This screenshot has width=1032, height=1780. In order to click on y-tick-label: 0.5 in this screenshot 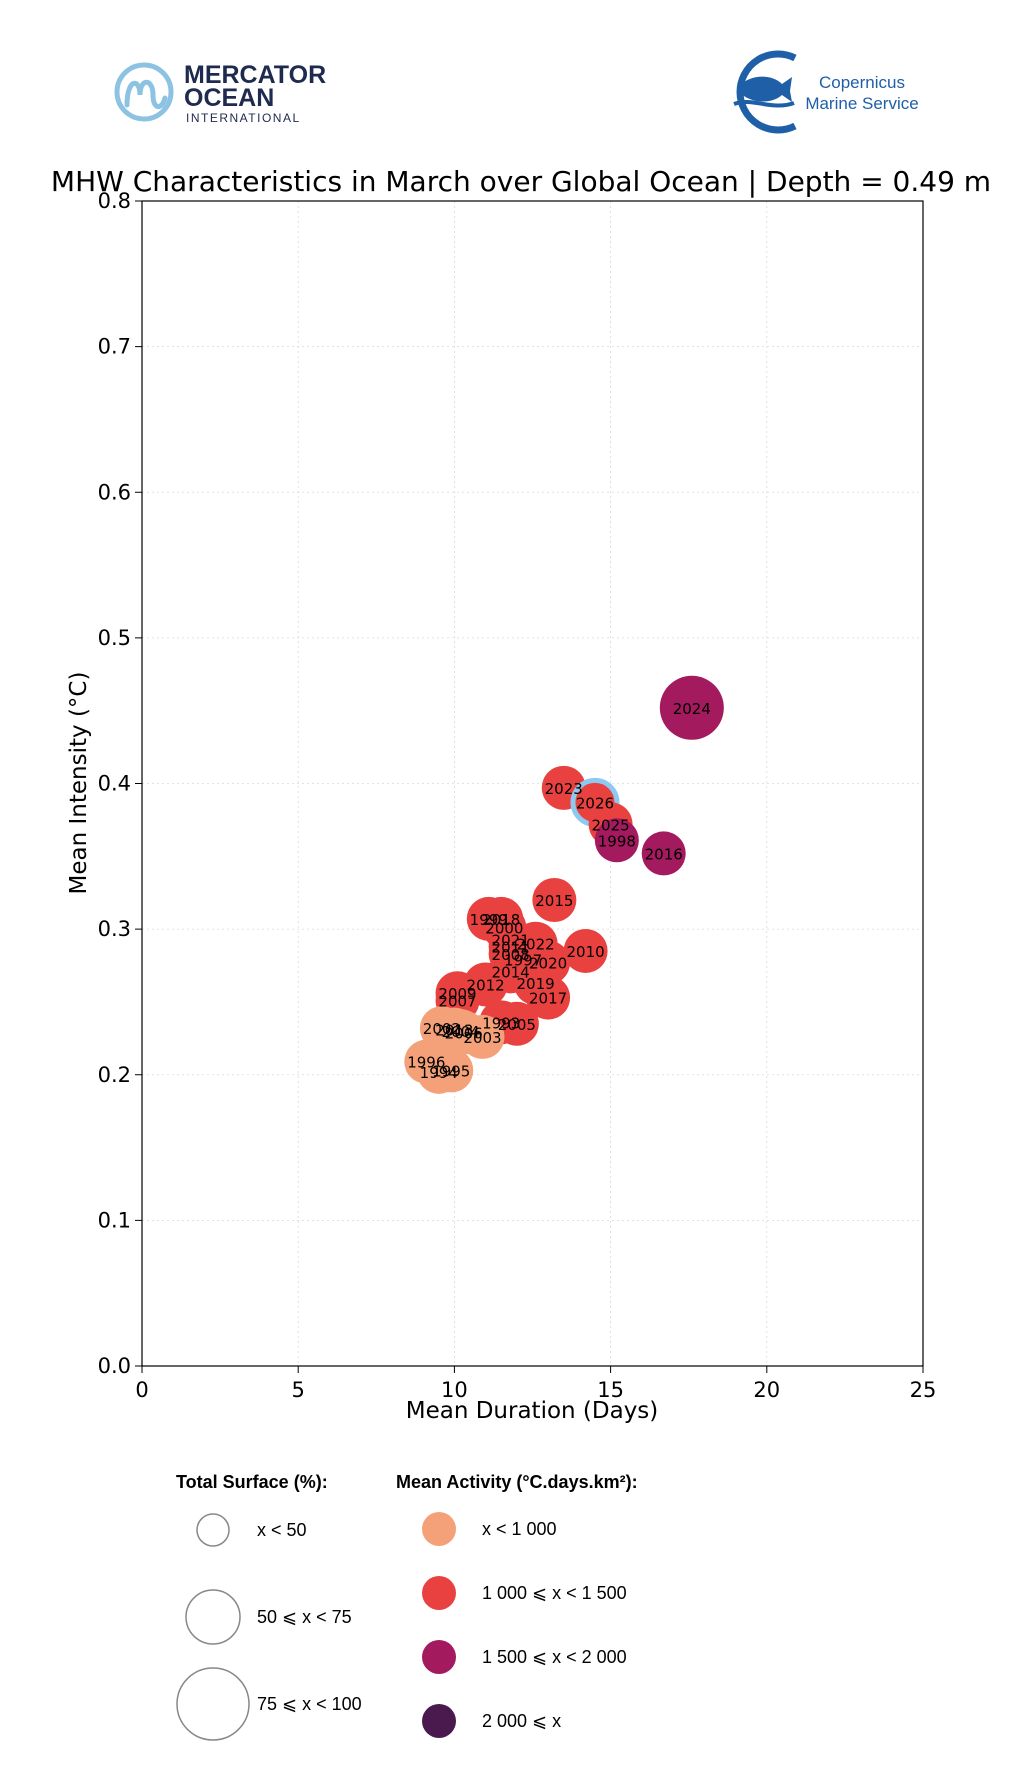, I will do `click(114, 638)`.